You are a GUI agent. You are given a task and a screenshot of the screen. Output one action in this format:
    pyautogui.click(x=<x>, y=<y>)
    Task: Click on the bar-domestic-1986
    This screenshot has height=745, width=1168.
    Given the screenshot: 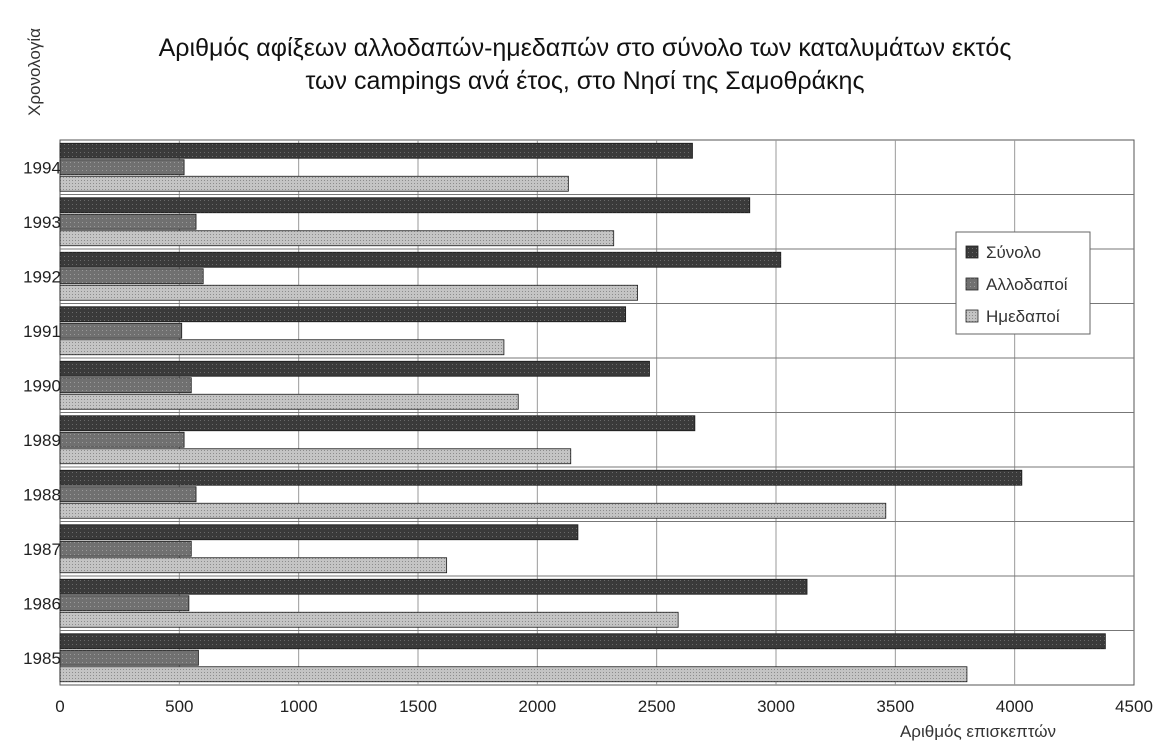 What is the action you would take?
    pyautogui.click(x=369, y=619)
    